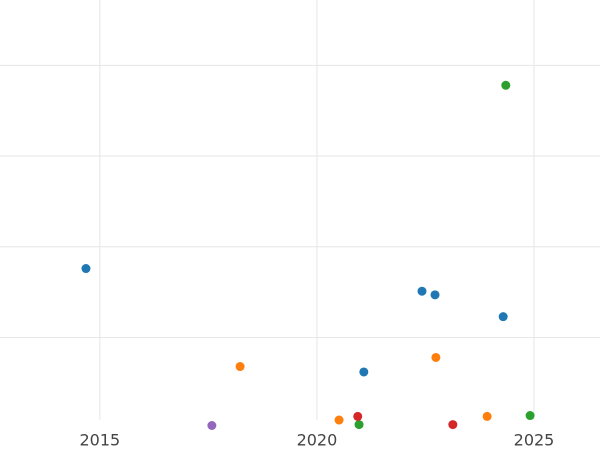 The width and height of the screenshot is (600, 450). Describe the element at coordinates (99, 440) in the screenshot. I see `x-tick-label: 2015` at that location.